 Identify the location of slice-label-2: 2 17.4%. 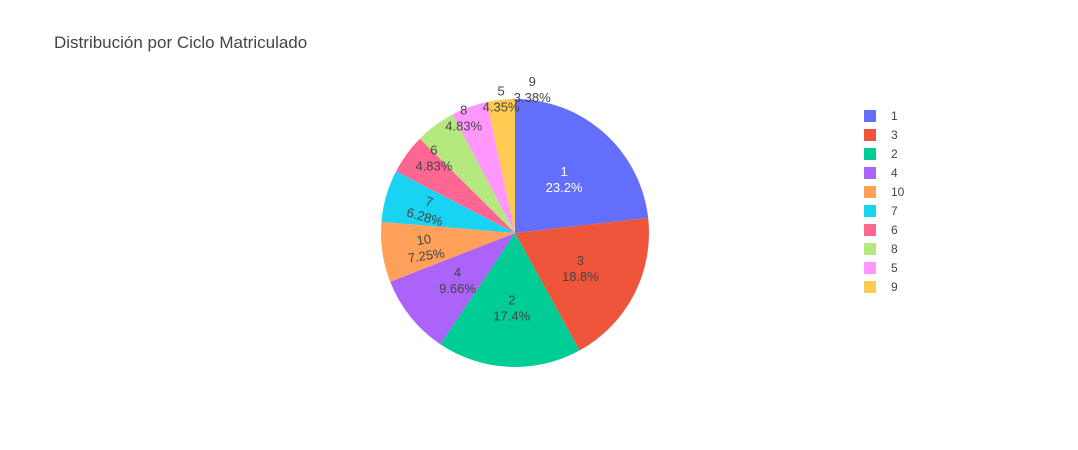
(511, 308).